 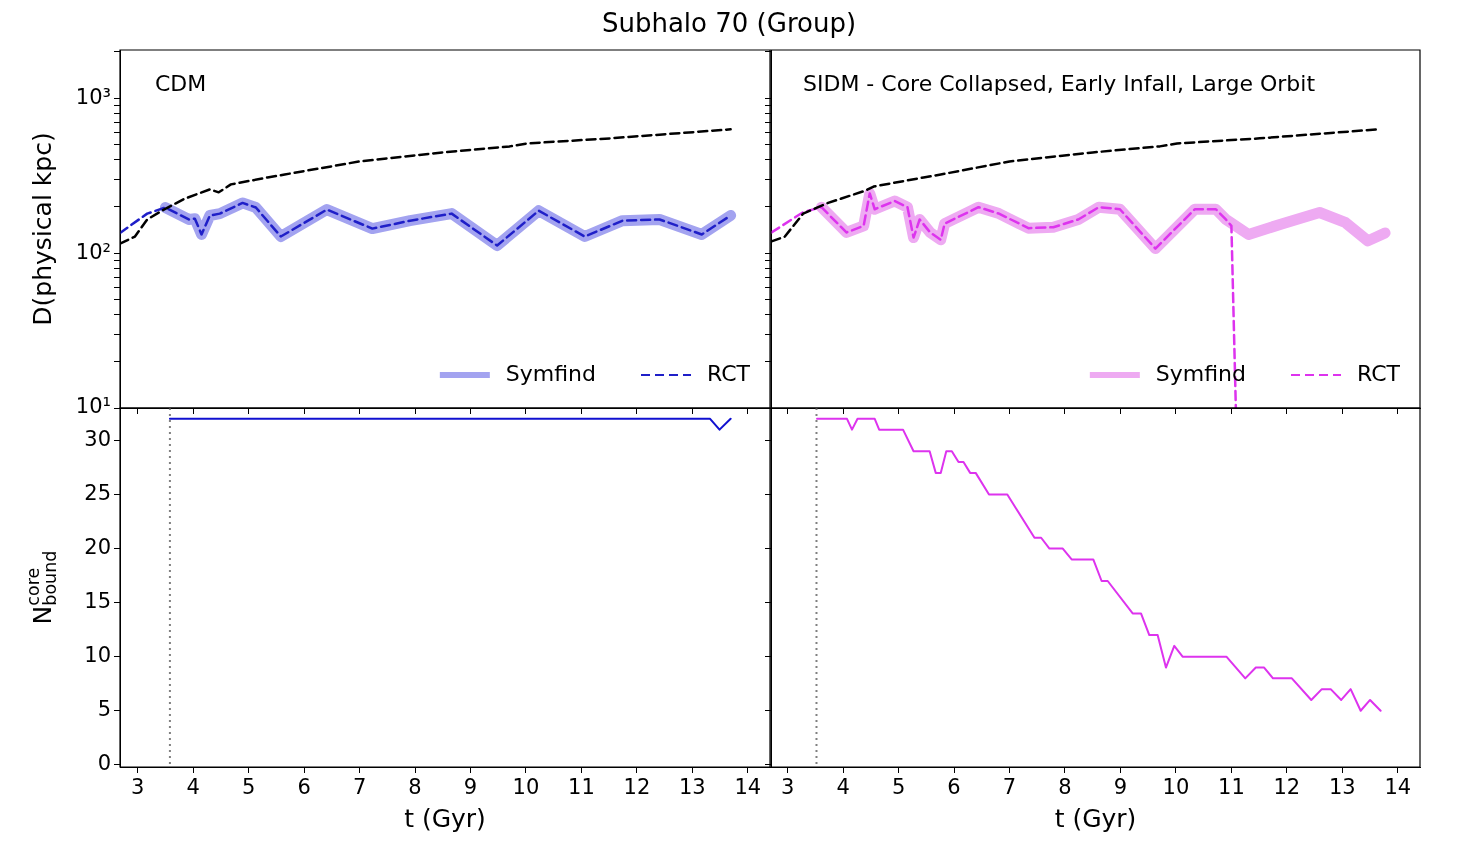 I want to click on y-tick-label: 30, so click(x=97, y=438).